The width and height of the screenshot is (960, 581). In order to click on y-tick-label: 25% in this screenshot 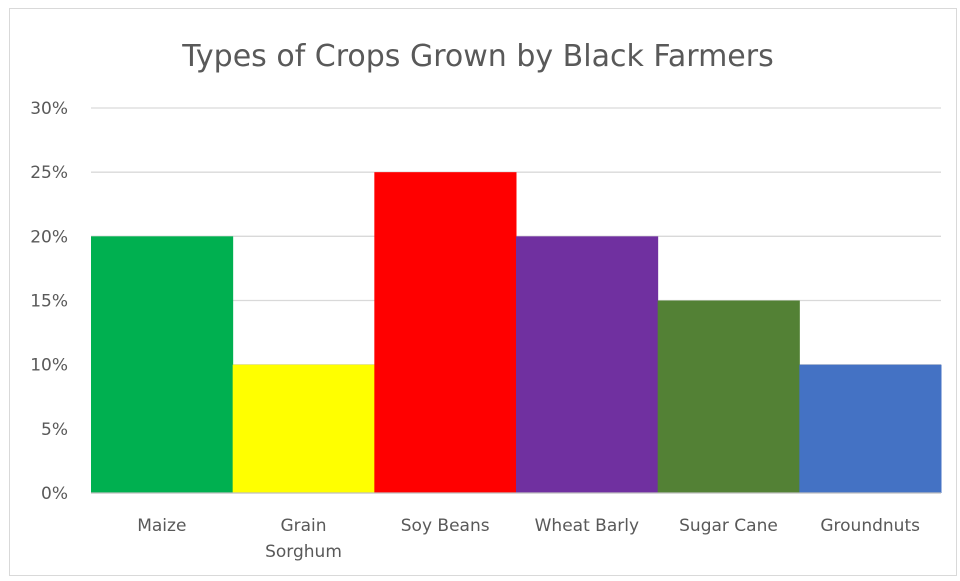, I will do `click(49, 173)`.